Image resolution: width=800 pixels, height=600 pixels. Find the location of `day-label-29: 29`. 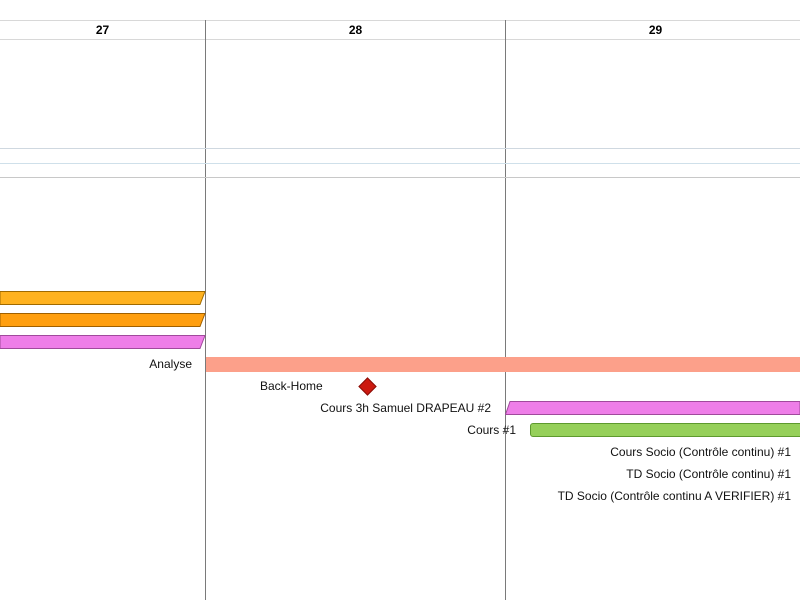

day-label-29: 29 is located at coordinates (655, 30).